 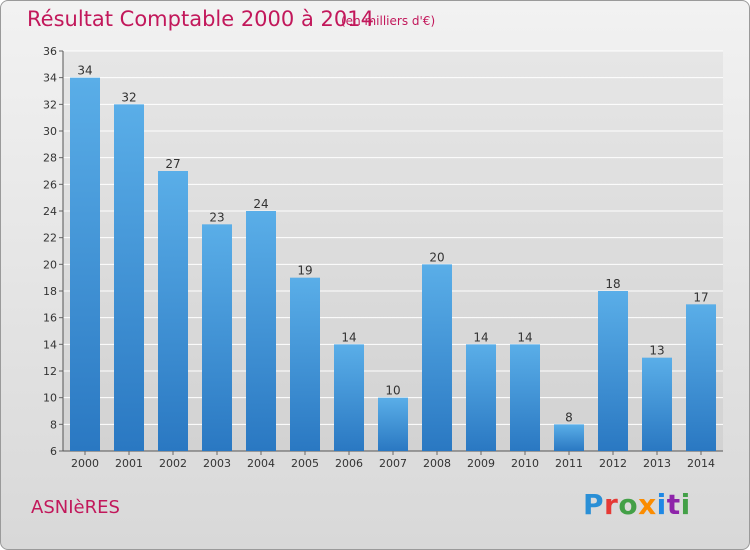 What do you see at coordinates (50, 371) in the screenshot?
I see `y-tick-label: 12` at bounding box center [50, 371].